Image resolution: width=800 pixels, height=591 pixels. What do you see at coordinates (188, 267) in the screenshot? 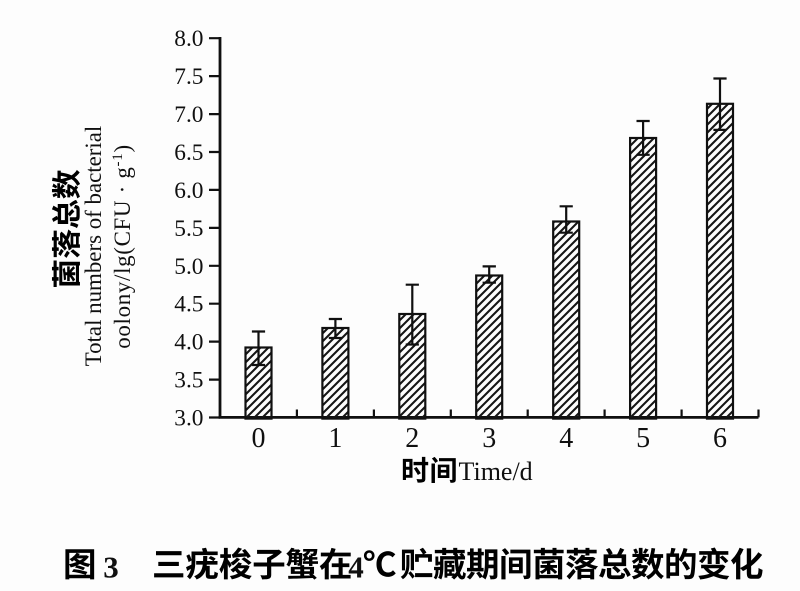
I see `svg-text: 5.0` at bounding box center [188, 267].